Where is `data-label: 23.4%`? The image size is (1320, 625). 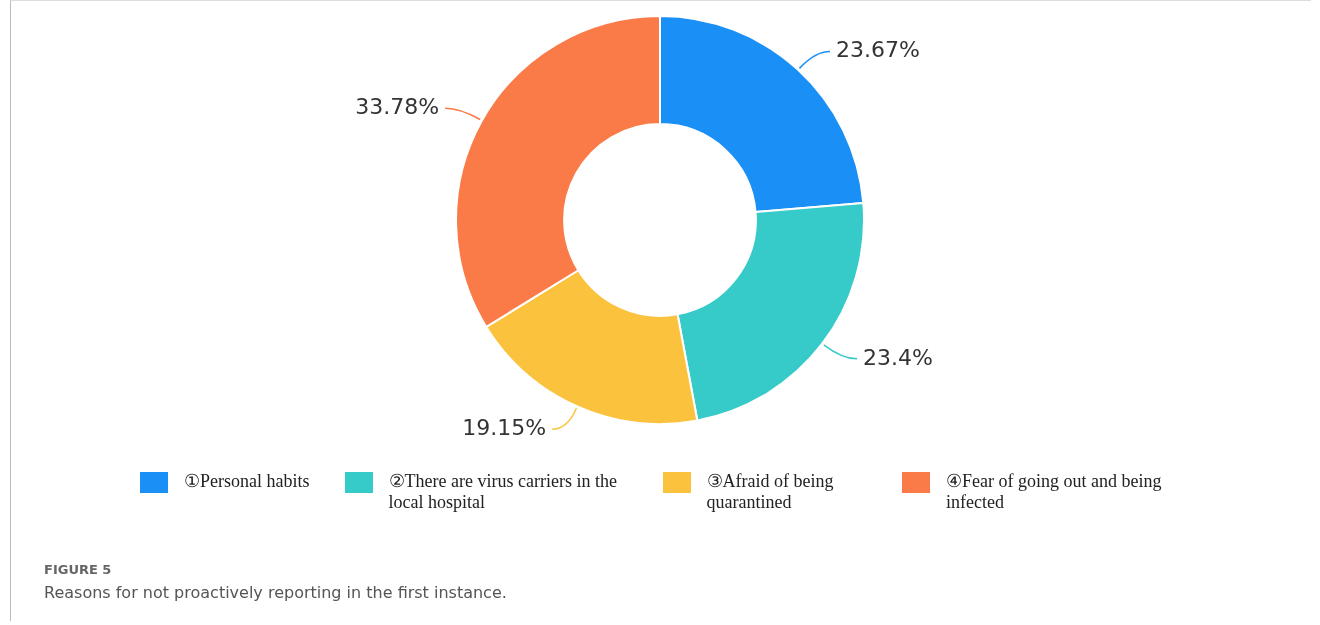 data-label: 23.4% is located at coordinates (898, 357).